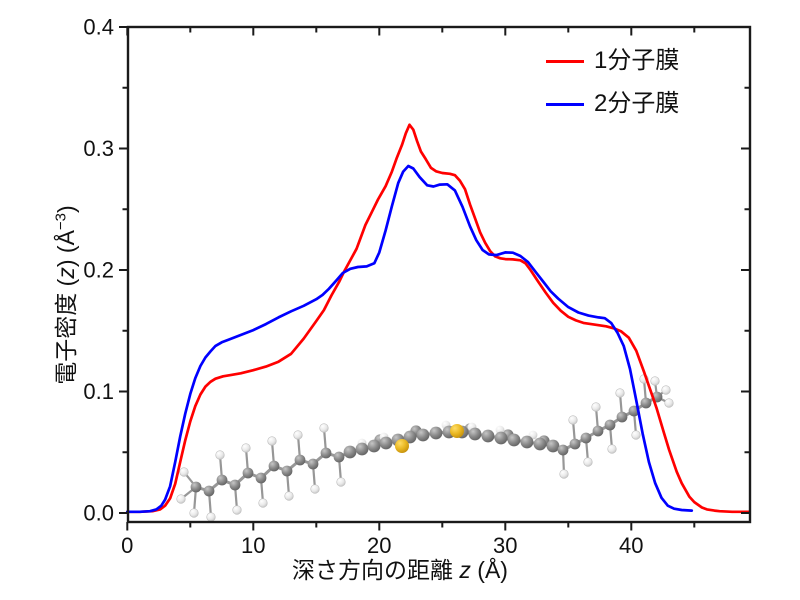 The image size is (800, 600). Describe the element at coordinates (489, 570) in the screenshot. I see `x-title-unit: (Å)` at that location.